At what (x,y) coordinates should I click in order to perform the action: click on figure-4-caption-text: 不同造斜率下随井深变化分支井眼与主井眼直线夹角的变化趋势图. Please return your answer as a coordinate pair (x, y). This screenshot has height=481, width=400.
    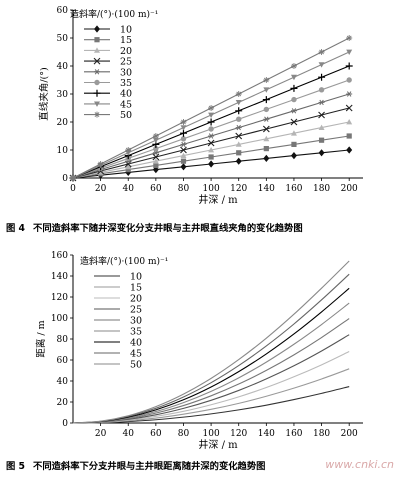
    Looking at the image, I should click on (168, 228).